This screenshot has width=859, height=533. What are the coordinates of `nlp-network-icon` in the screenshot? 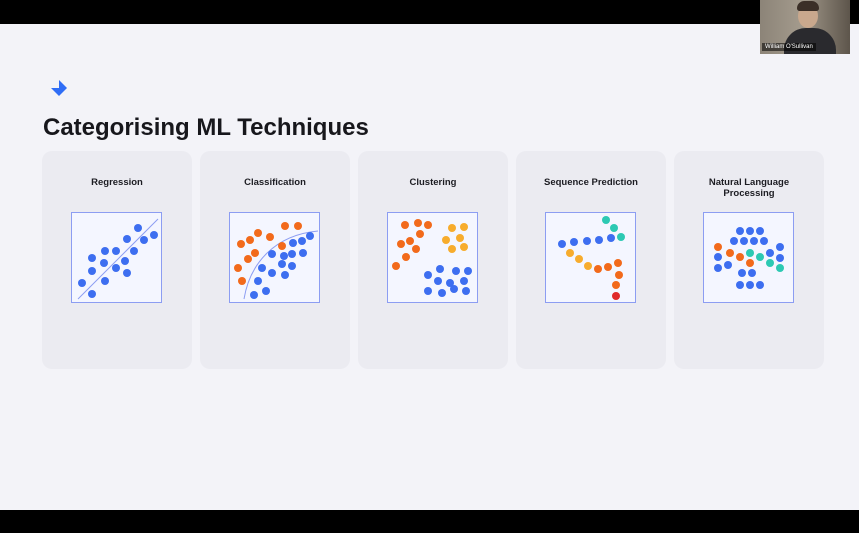 It's located at (748, 257).